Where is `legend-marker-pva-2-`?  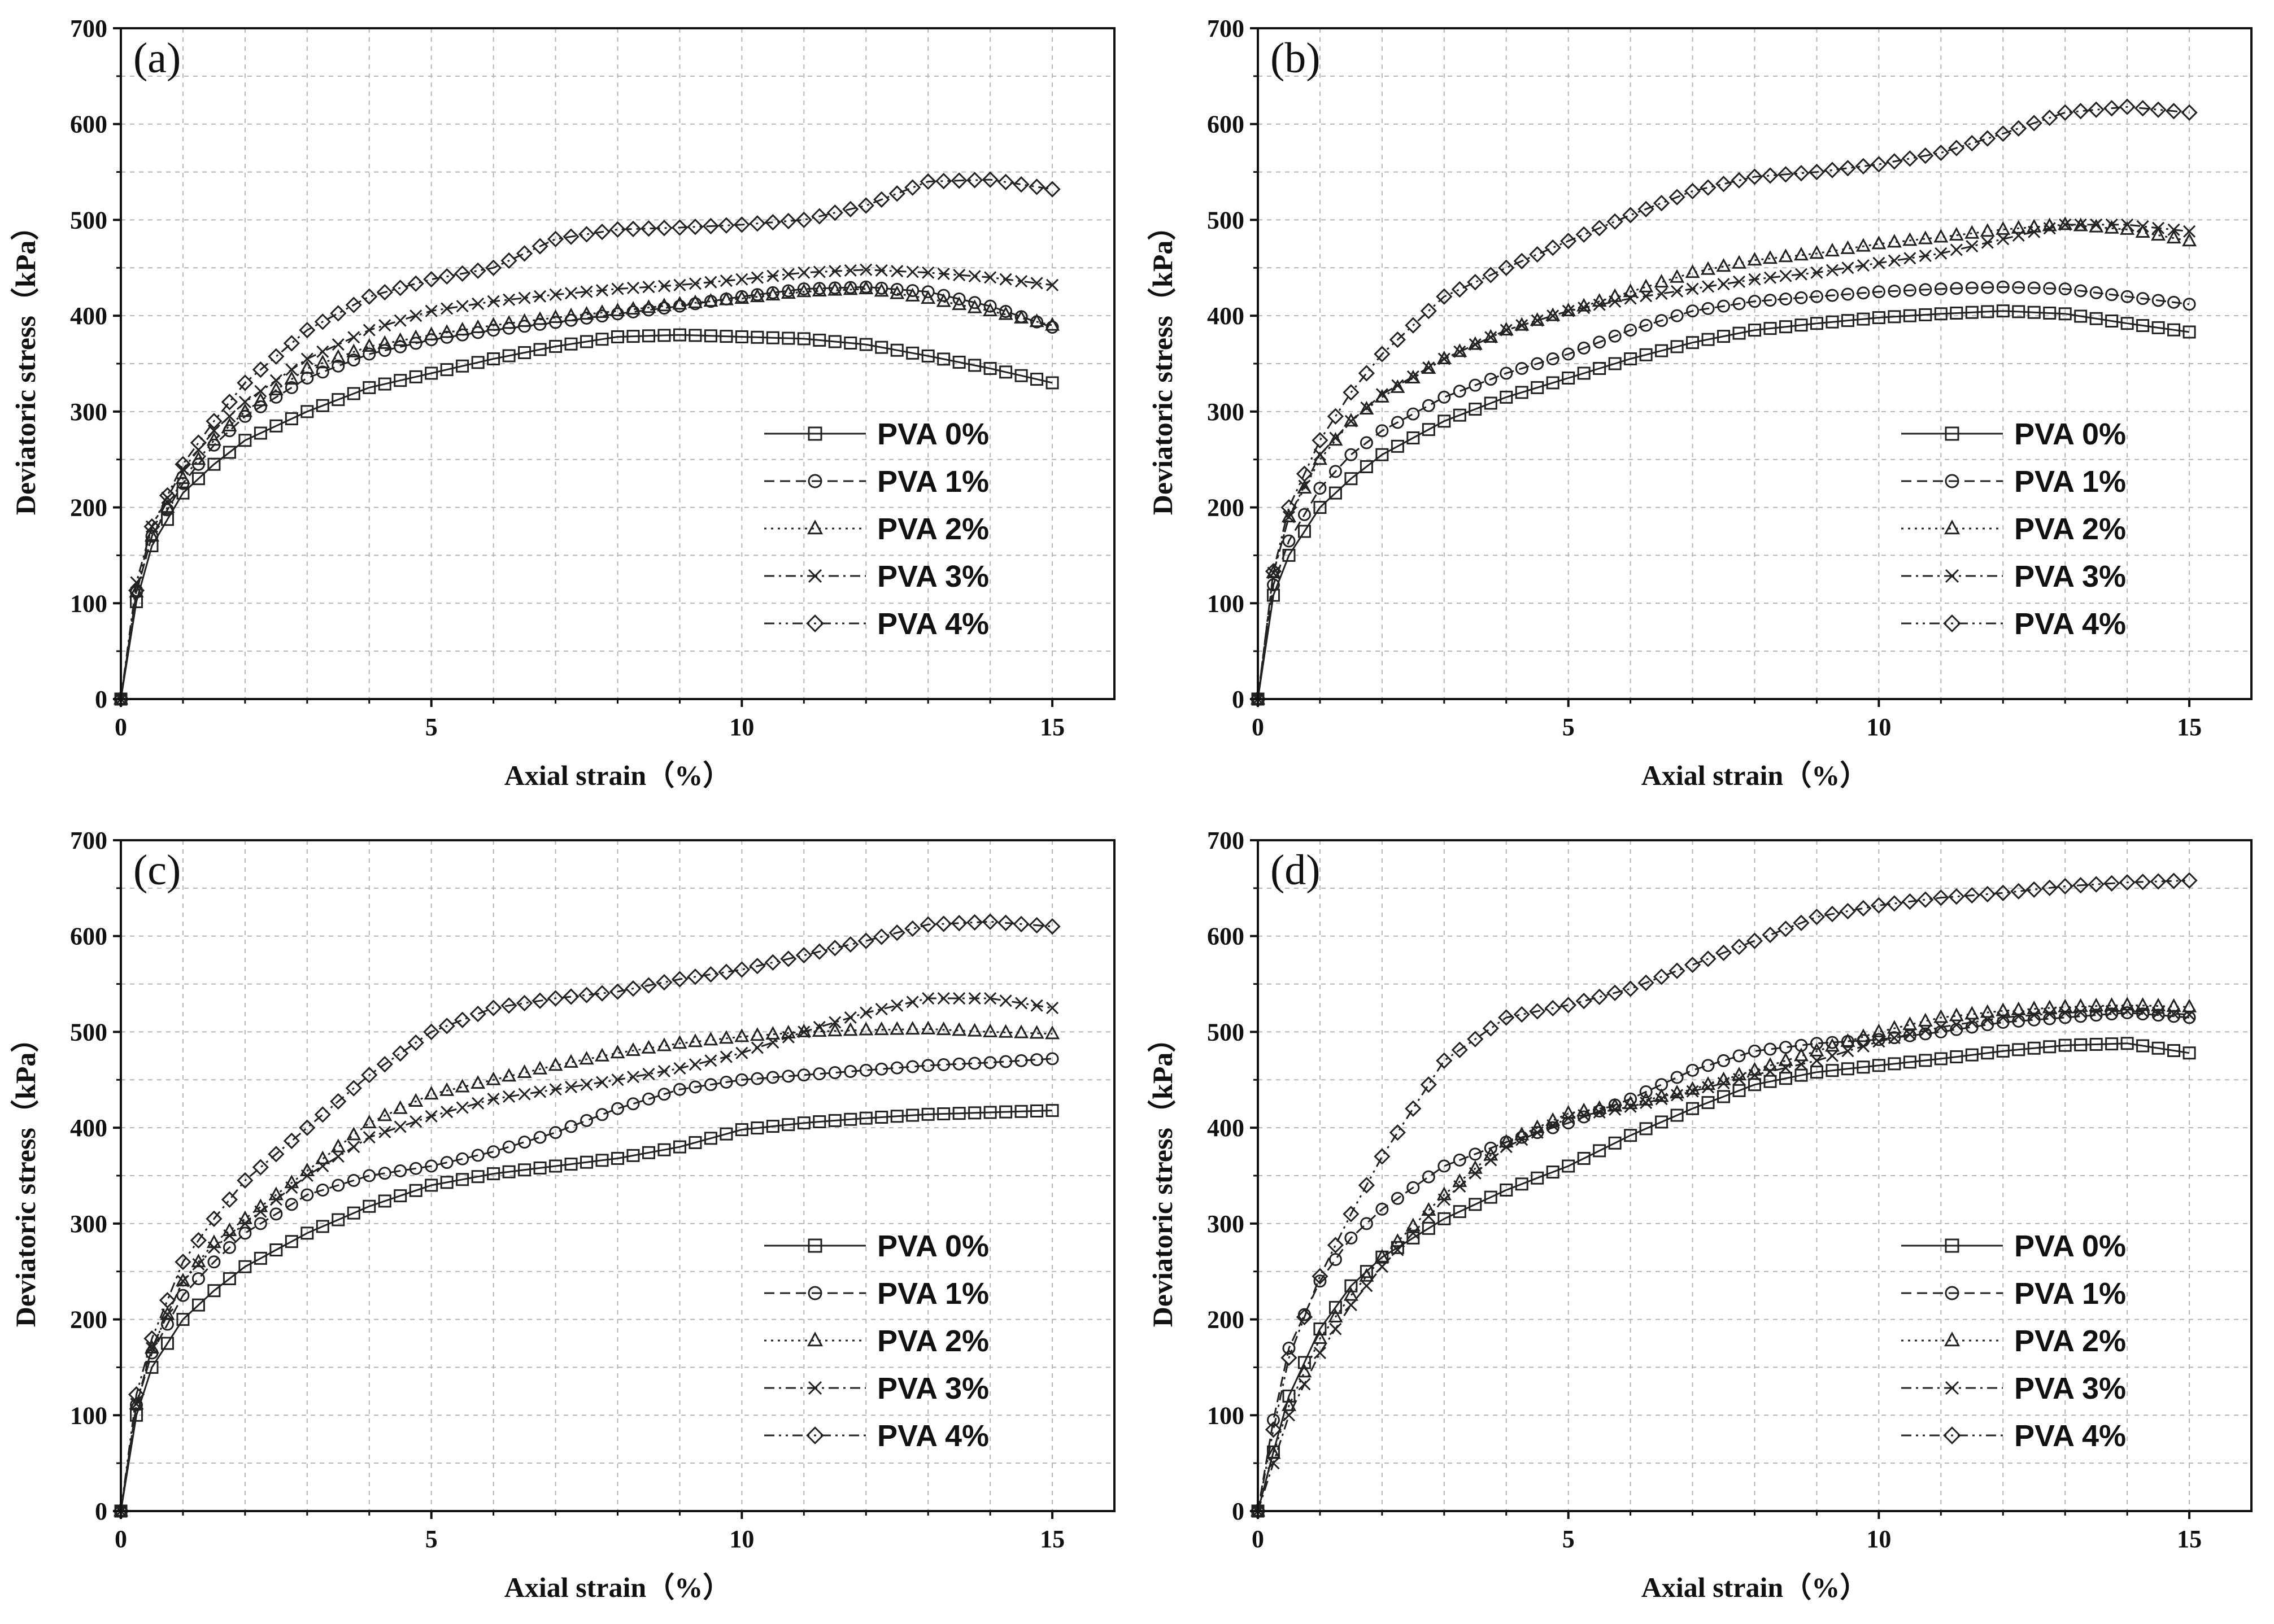
legend-marker-pva-2- is located at coordinates (815, 527).